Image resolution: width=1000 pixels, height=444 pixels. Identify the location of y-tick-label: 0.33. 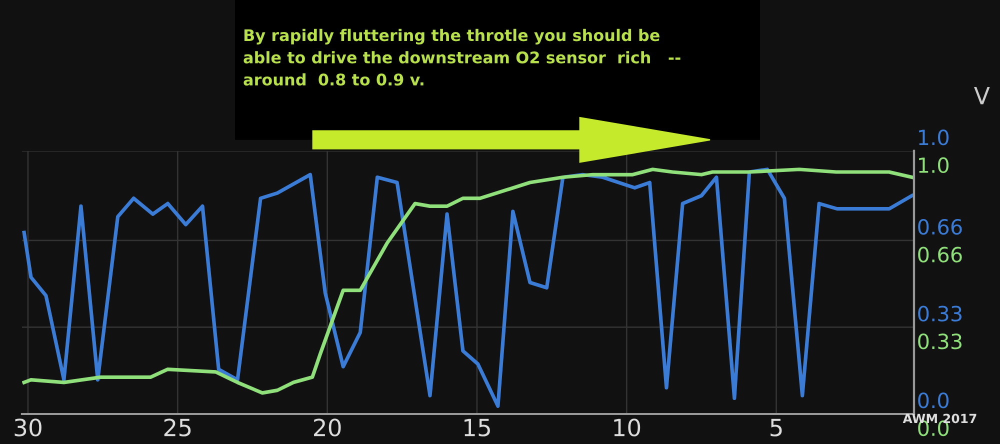
(940, 342).